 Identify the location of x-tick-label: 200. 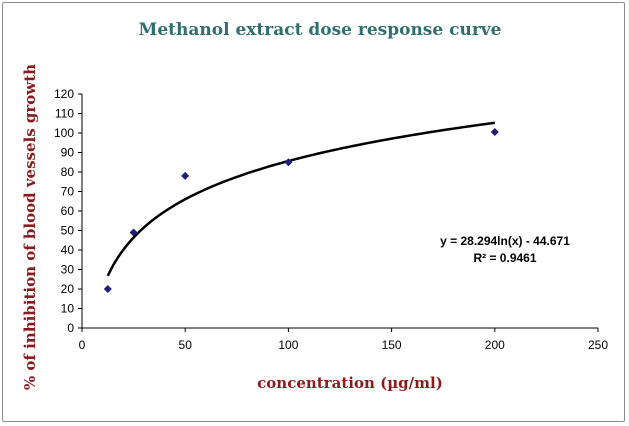
(495, 345).